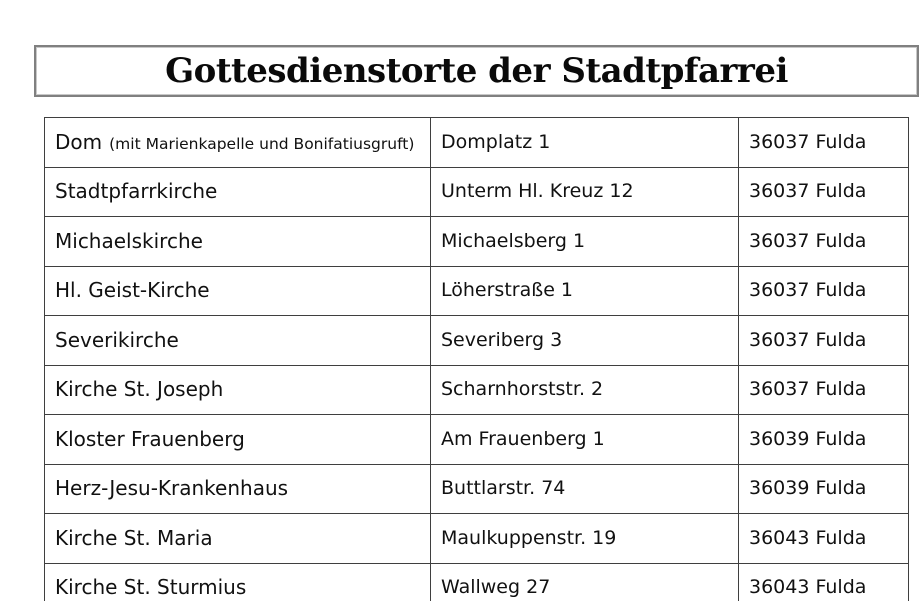  Describe the element at coordinates (129, 240) in the screenshot. I see `church-name: Michaelskirche` at that location.